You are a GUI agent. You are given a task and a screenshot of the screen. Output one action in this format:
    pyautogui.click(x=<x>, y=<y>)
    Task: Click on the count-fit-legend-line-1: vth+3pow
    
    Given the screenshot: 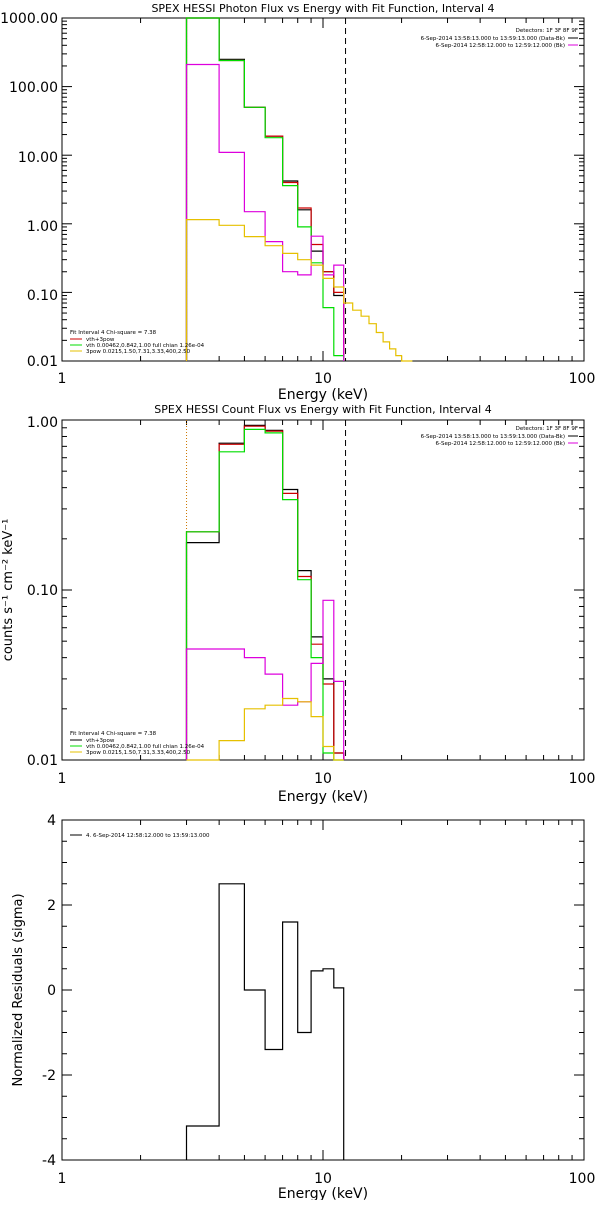 What is the action you would take?
    pyautogui.click(x=100, y=741)
    